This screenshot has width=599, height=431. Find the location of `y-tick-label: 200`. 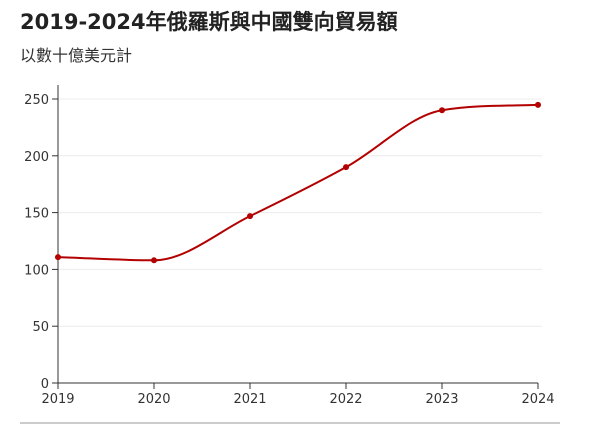

y-tick-label: 200 is located at coordinates (36, 157).